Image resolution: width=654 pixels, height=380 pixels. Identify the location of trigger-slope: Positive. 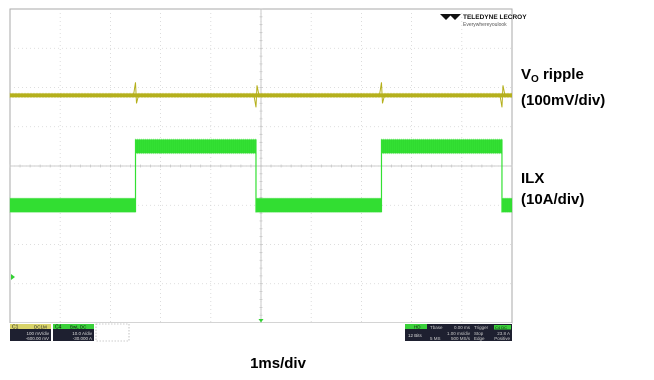
(502, 338).